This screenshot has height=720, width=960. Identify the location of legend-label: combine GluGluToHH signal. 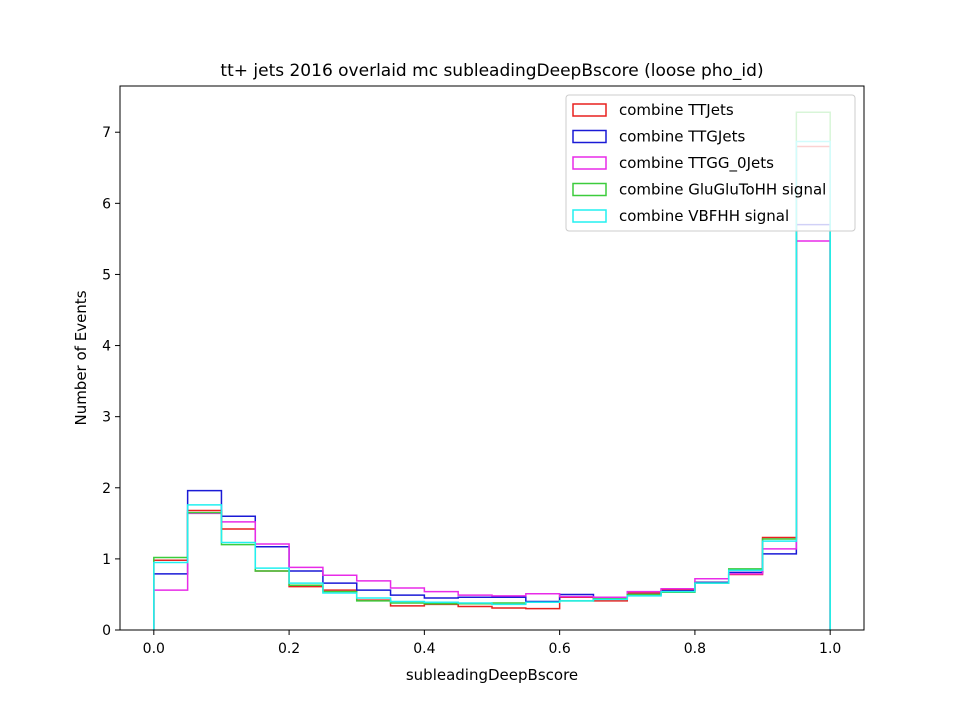
(722, 190).